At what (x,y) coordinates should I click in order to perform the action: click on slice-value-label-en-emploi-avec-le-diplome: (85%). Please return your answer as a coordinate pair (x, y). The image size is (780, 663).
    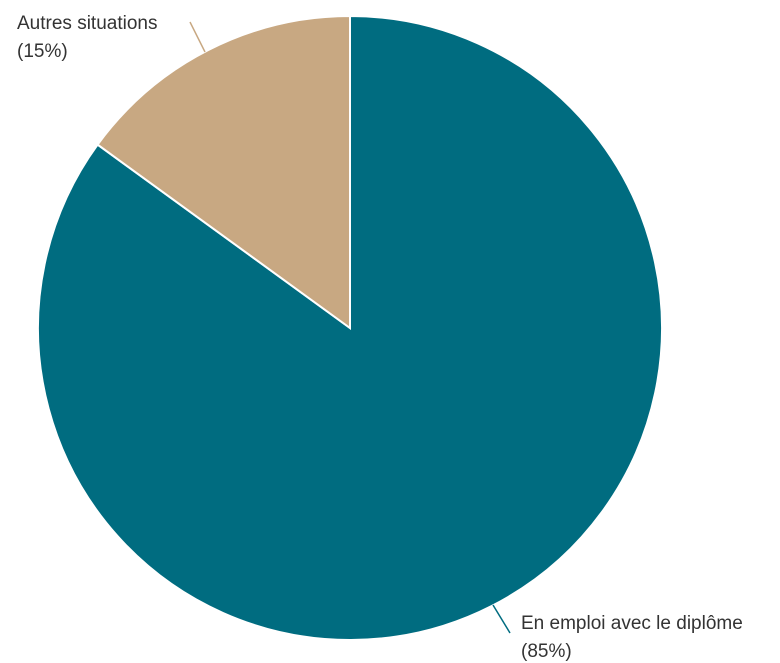
    Looking at the image, I should click on (546, 651).